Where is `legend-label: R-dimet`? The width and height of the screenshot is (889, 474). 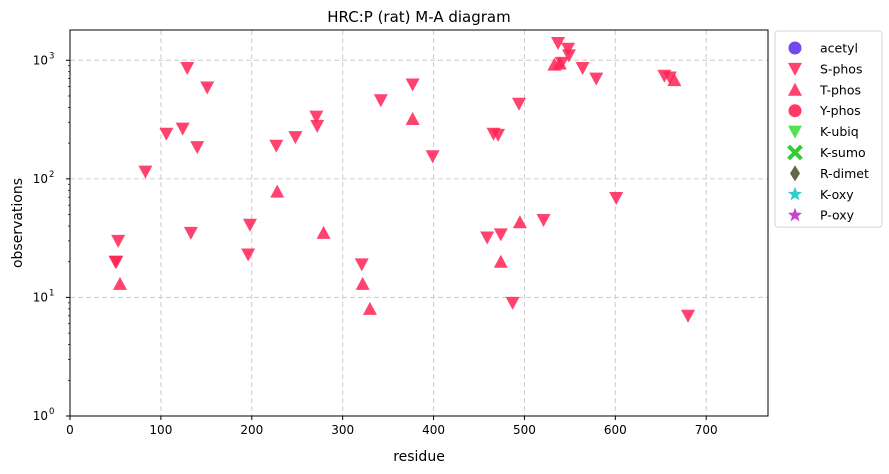
legend-label: R-dimet is located at coordinates (844, 173).